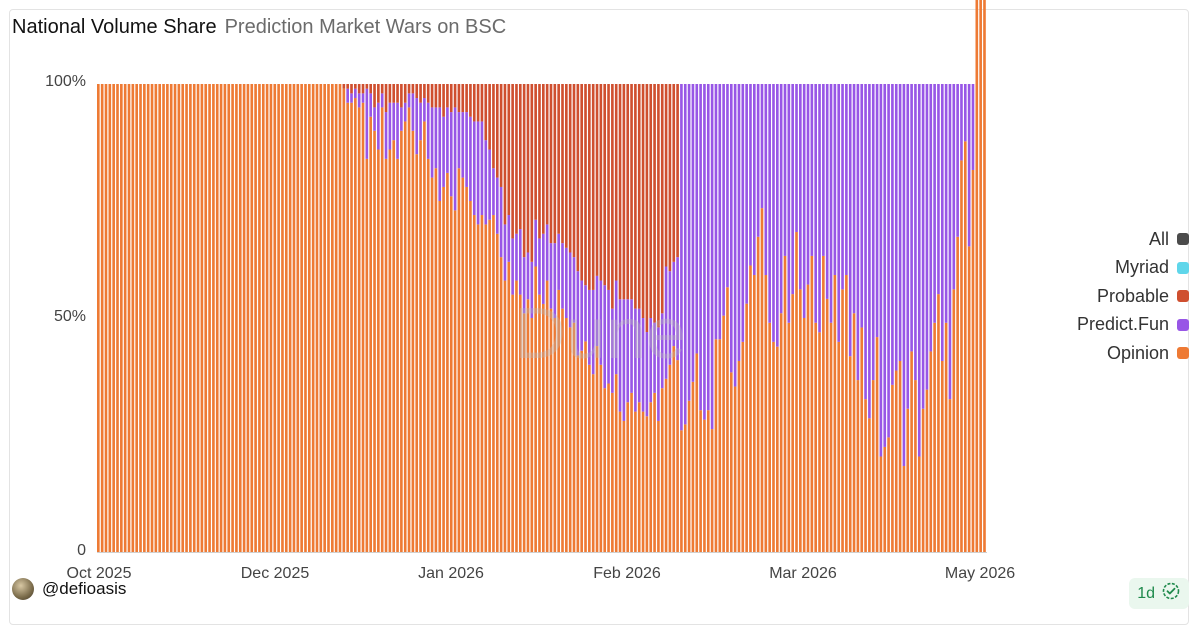 The image size is (1199, 634). What do you see at coordinates (1171, 593) in the screenshot?
I see `verified-check-icon` at bounding box center [1171, 593].